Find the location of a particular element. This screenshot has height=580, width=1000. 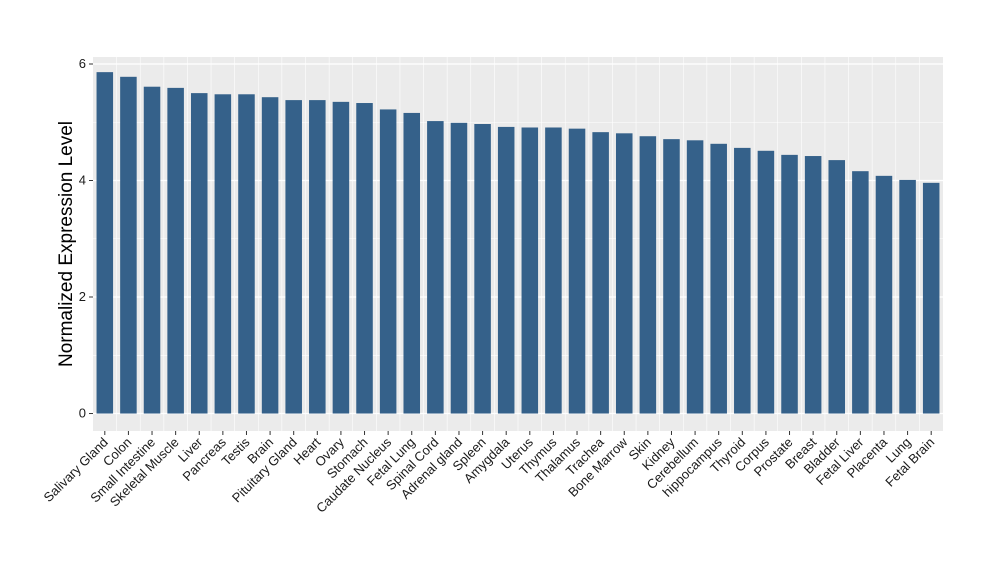

y-axis-title: Normalized Expression Level is located at coordinates (66, 244).